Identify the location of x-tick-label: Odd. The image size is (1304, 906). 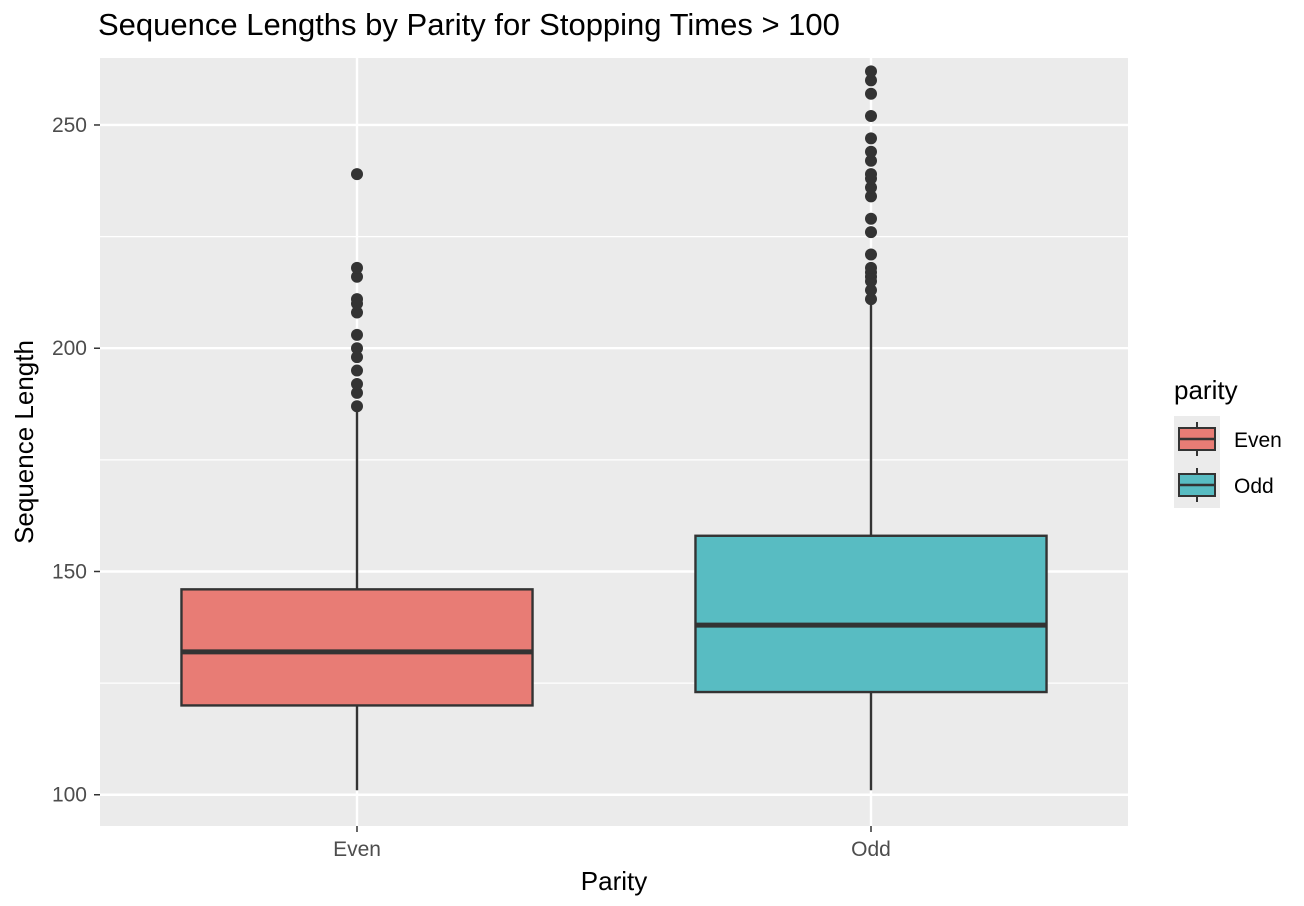
(871, 849).